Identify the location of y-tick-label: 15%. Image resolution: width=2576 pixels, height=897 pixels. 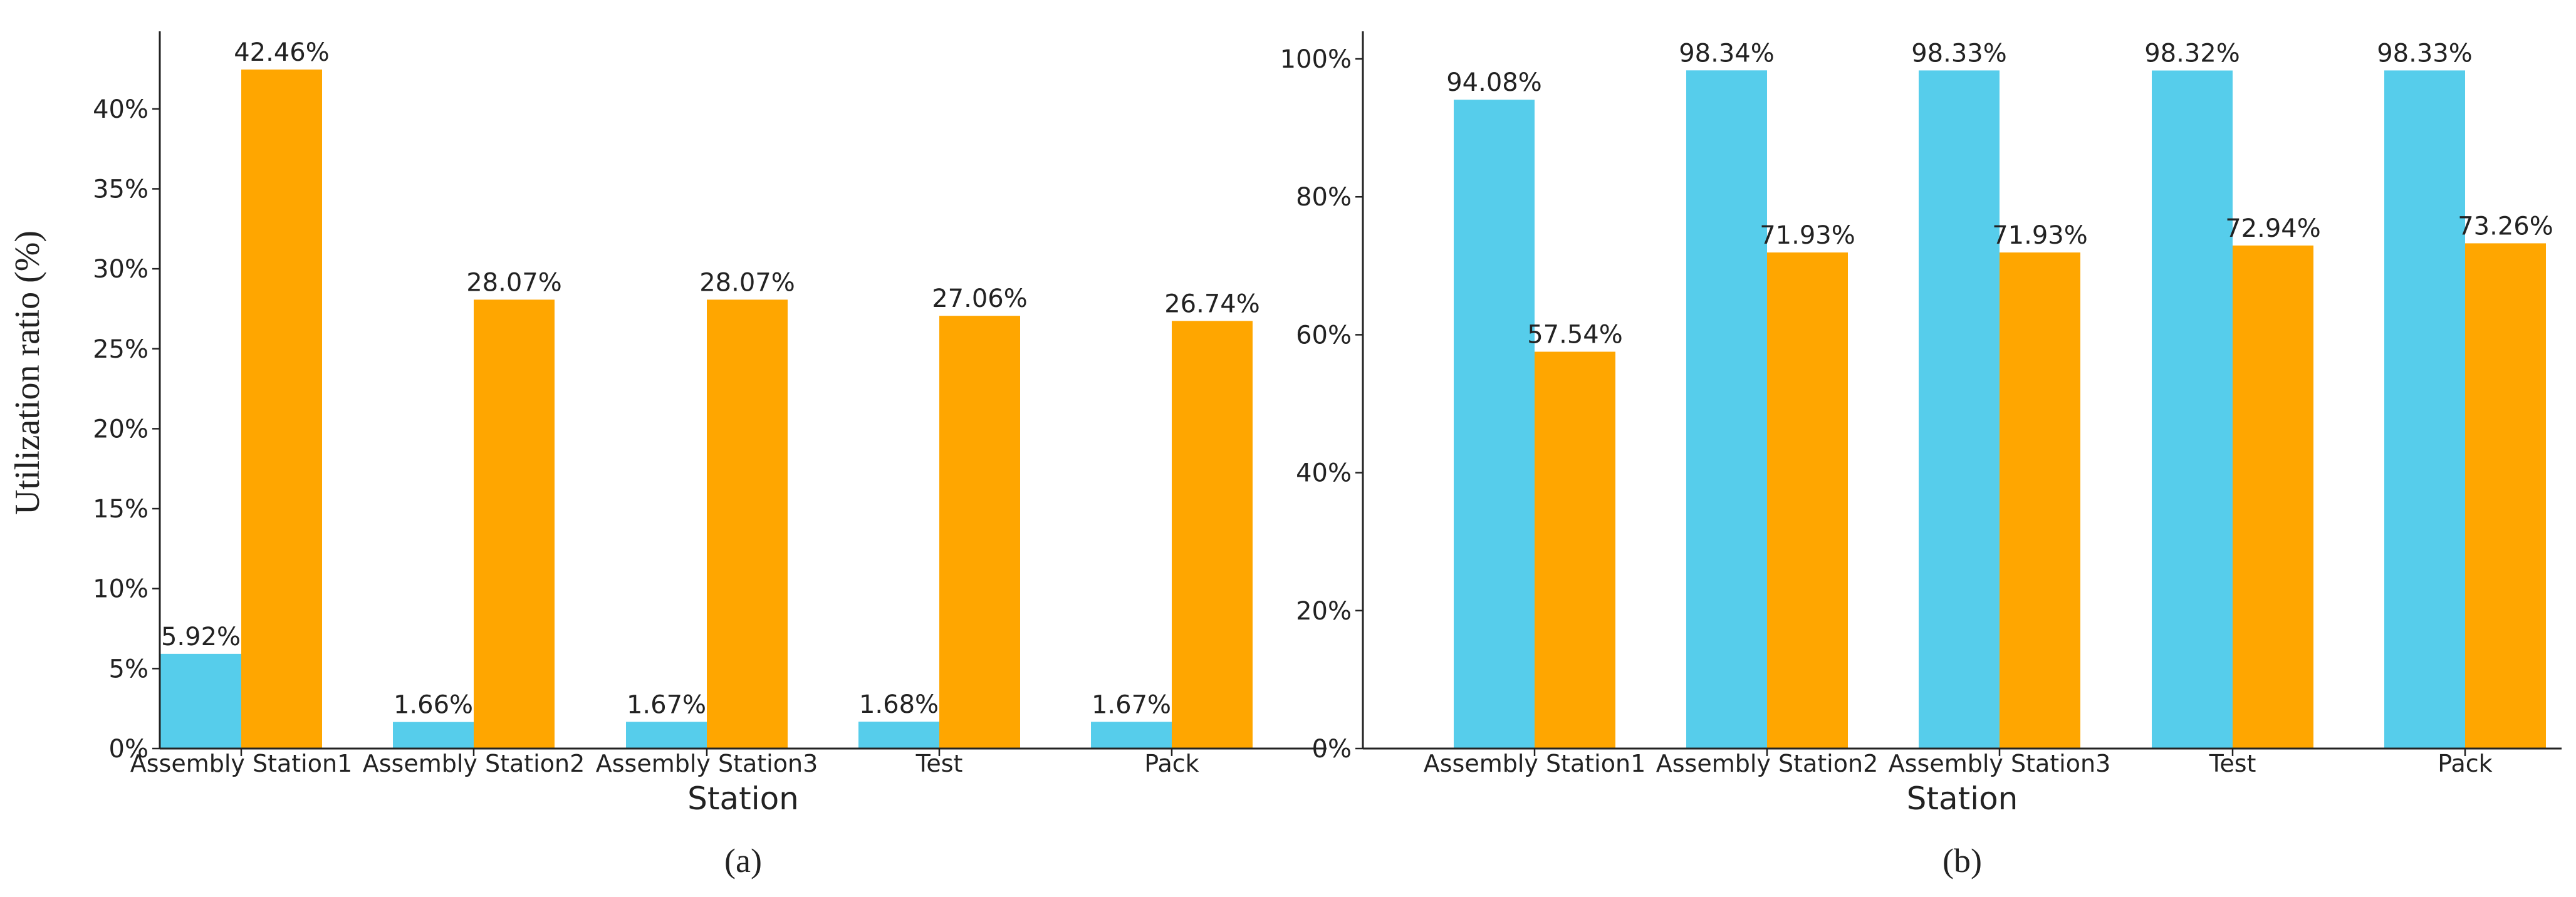
(121, 509).